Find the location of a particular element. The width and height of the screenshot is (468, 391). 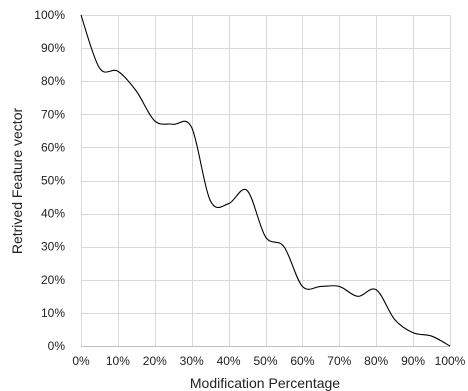

x-tick-label: 30% is located at coordinates (192, 361).